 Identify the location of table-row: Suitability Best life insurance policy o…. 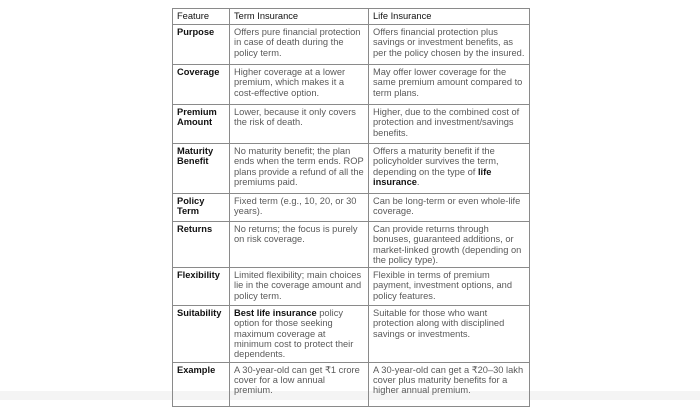
(351, 334).